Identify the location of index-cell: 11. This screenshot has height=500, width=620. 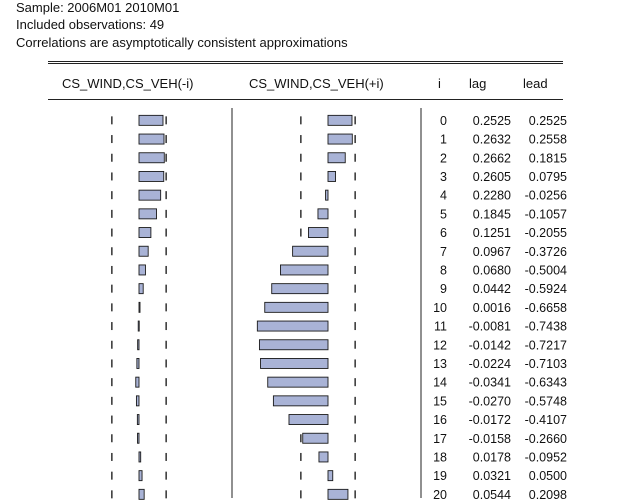
(440, 327).